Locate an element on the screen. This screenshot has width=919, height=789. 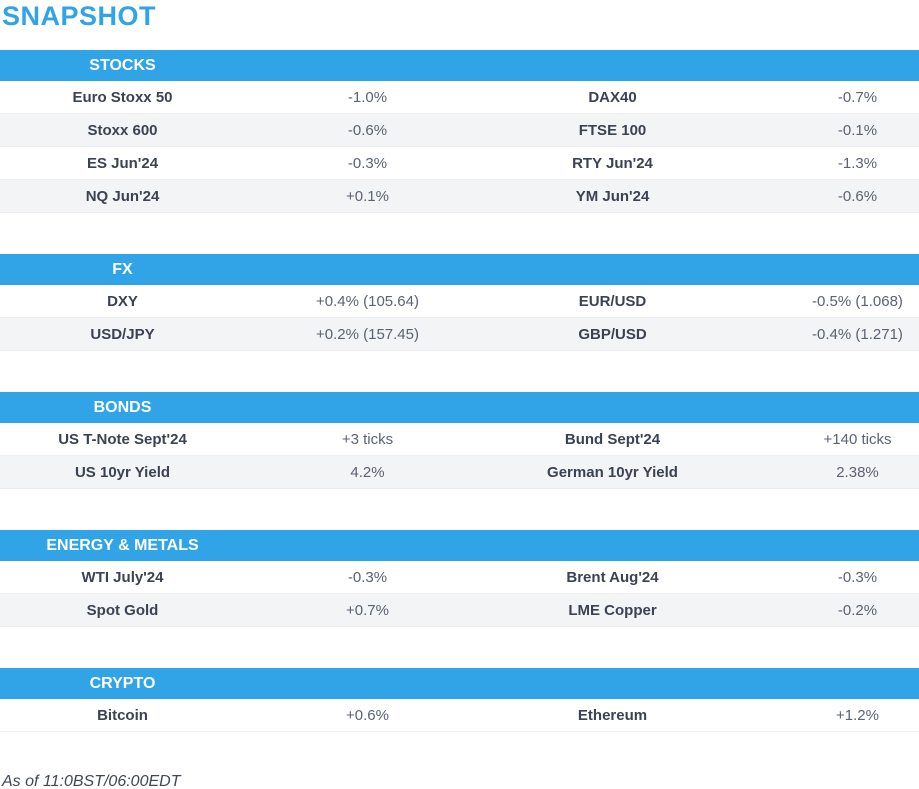
section-crypto: CRYPTO Bitcoin +0.6% Ethereum +1.2% is located at coordinates (459, 700).